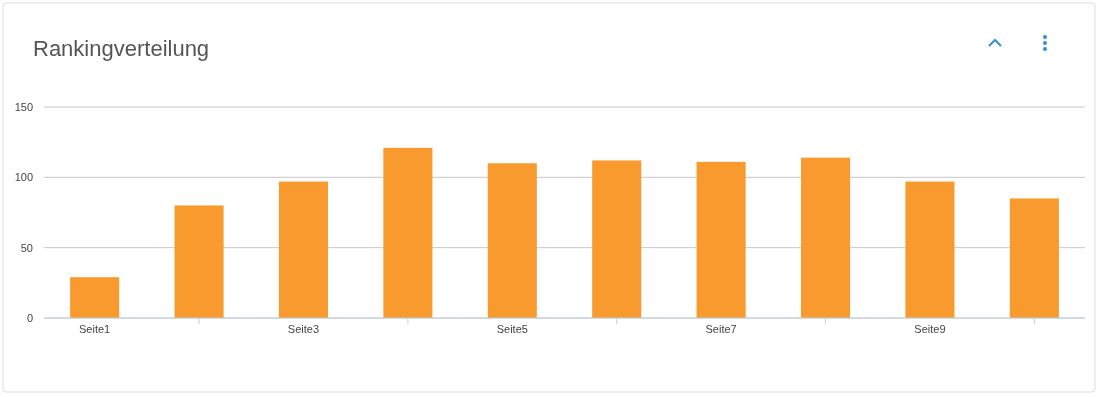 The width and height of the screenshot is (1099, 397). What do you see at coordinates (26, 247) in the screenshot?
I see `y-tick-label: 50` at bounding box center [26, 247].